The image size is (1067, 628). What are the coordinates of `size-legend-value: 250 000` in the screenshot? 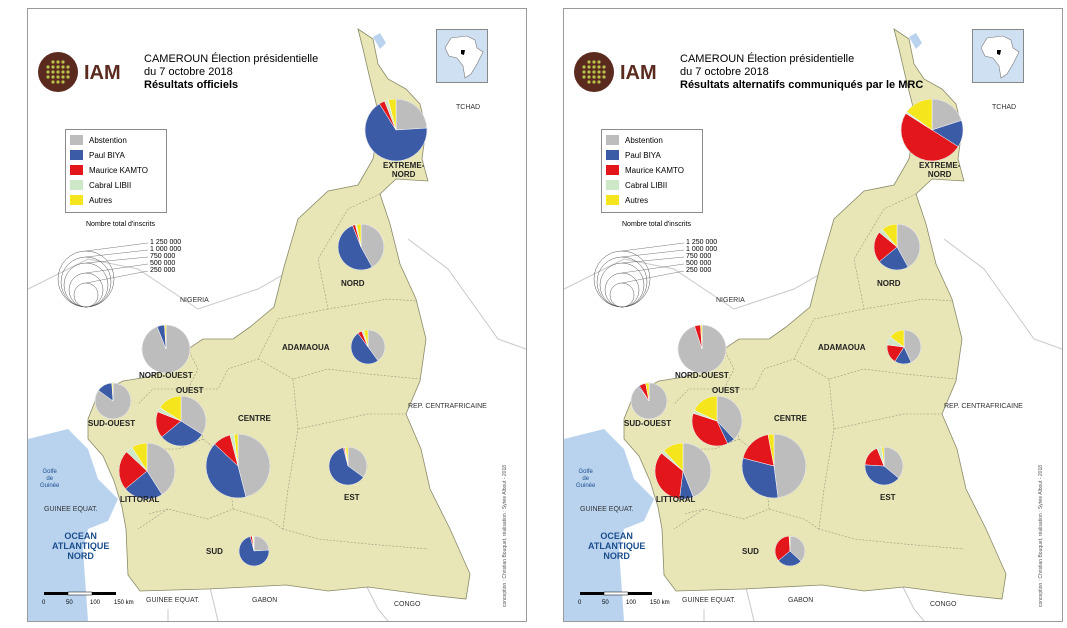 It's located at (163, 270).